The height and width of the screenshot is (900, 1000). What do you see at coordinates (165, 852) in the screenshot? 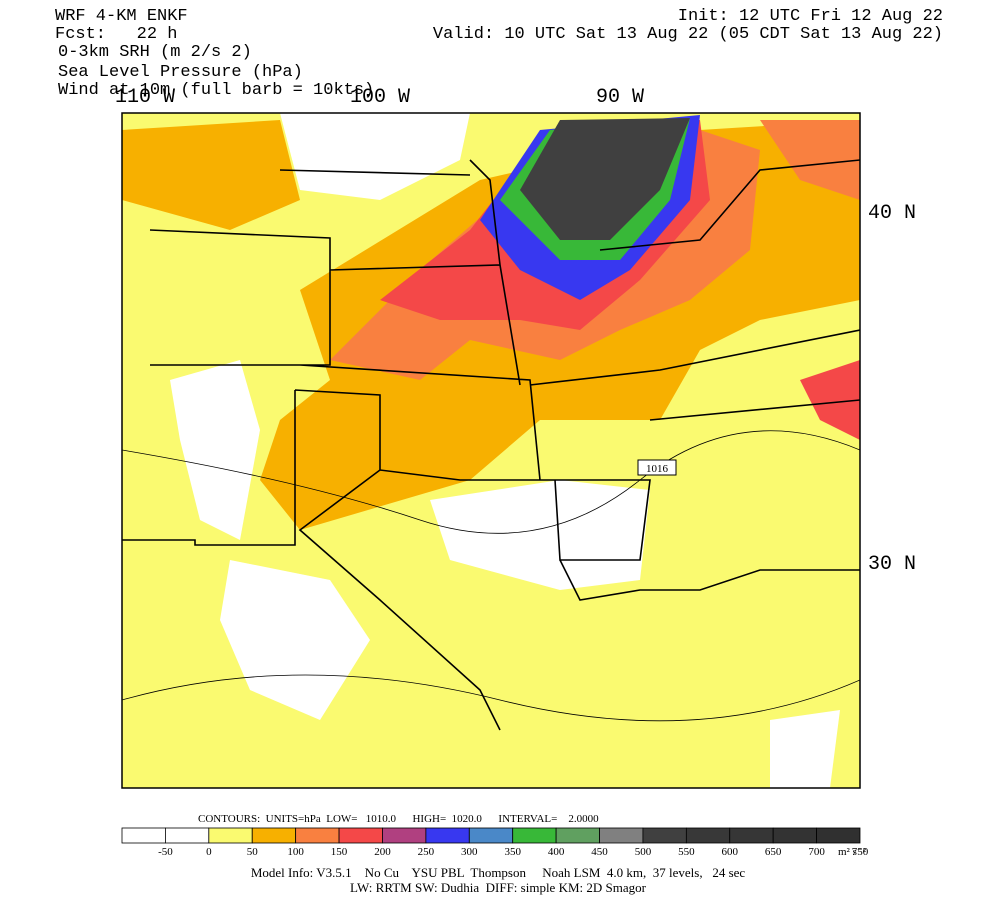
I see `colorbar-label: -50` at bounding box center [165, 852].